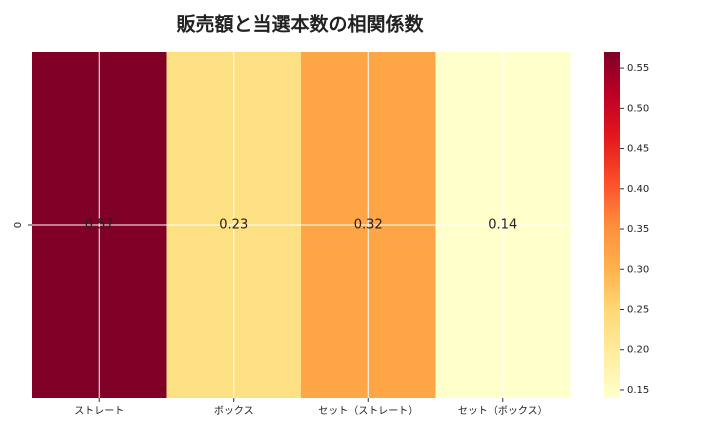  Describe the element at coordinates (300, 24) in the screenshot. I see `chart-title: 販売額と当選本数の相関係数` at that location.